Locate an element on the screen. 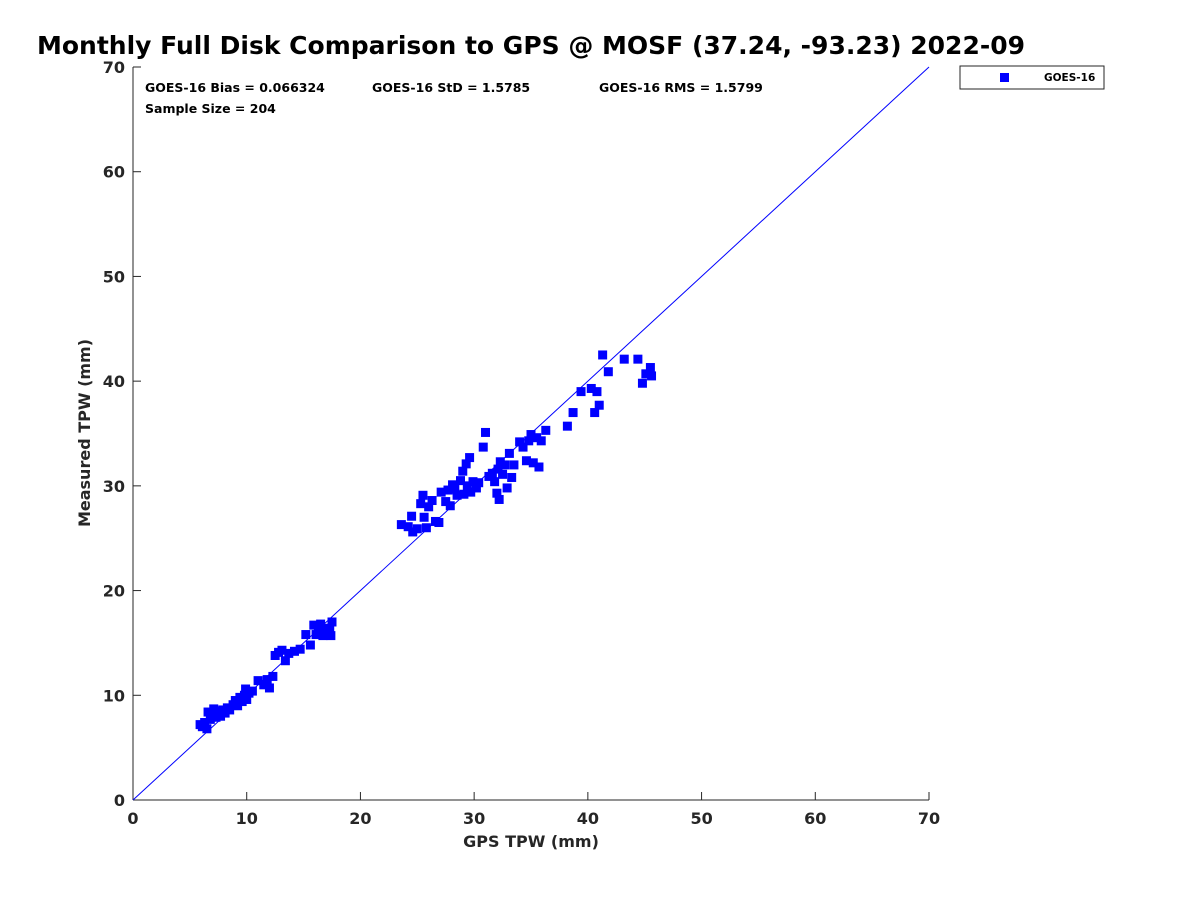 This screenshot has width=1200, height=900. std-annotation: GOES-16 StD = 1.5785 is located at coordinates (451, 87).